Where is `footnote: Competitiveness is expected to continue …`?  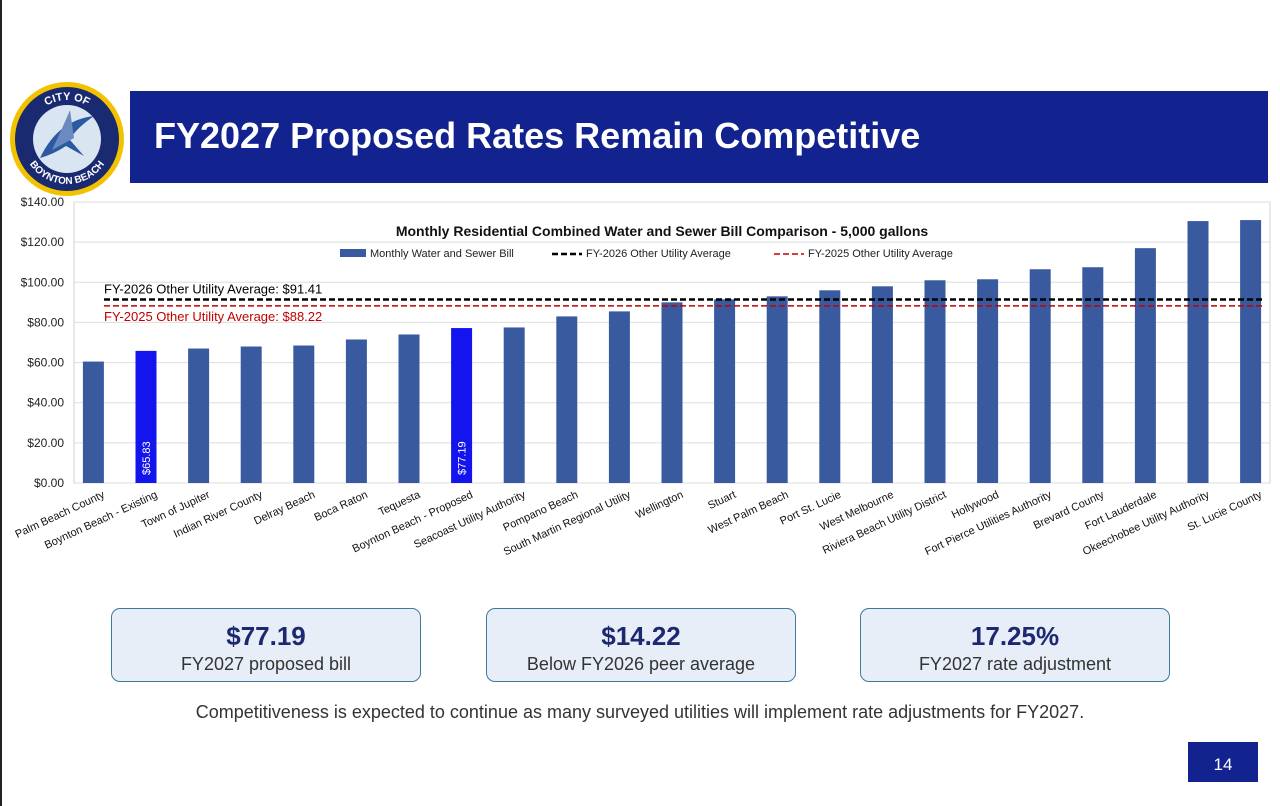
footnote: Competitiveness is expected to continue … is located at coordinates (640, 712).